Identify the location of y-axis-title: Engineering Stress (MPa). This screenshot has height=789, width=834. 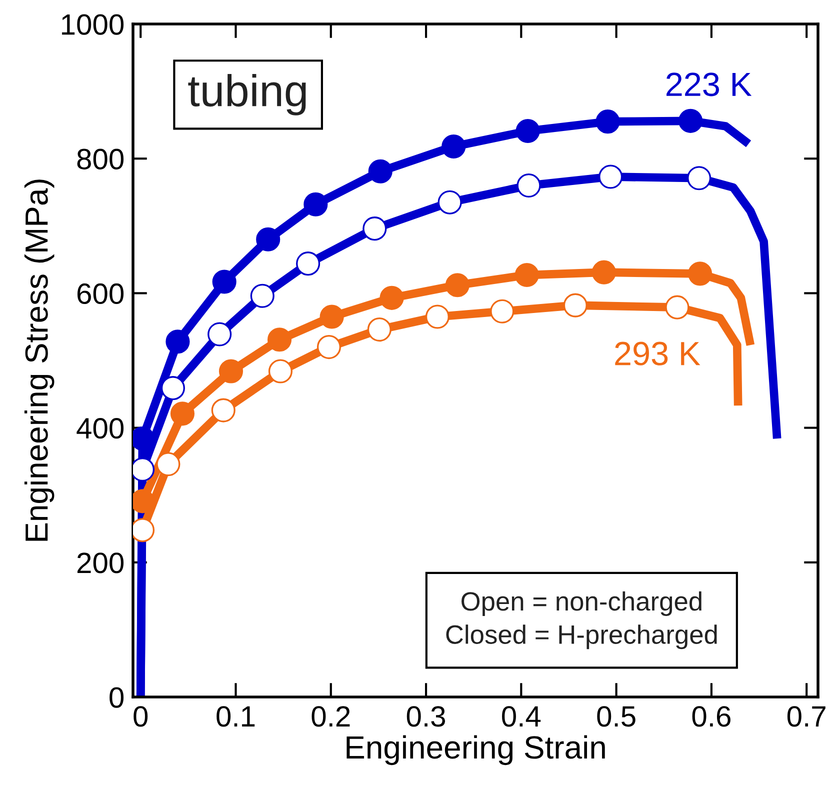
(39, 360).